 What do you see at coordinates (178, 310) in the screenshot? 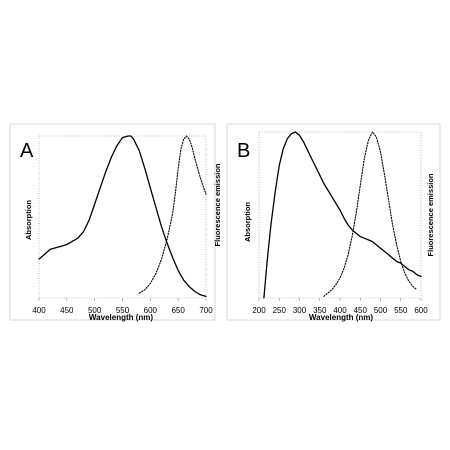
I see `x-tick-label: 650` at bounding box center [178, 310].